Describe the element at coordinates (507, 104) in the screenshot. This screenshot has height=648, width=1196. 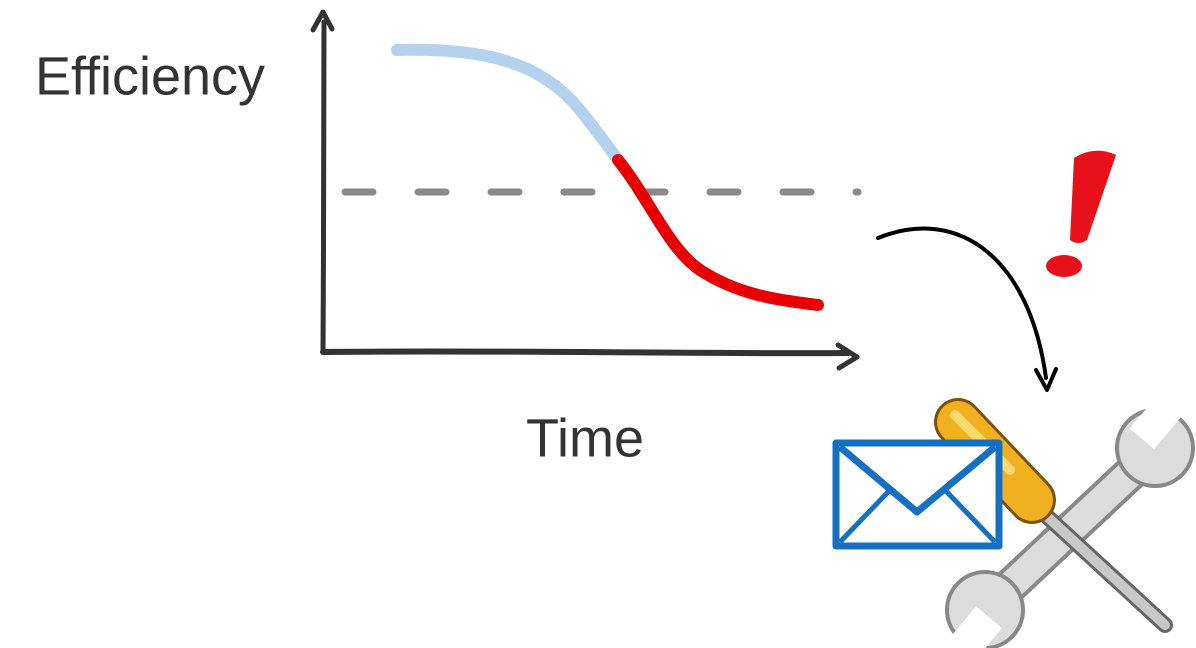
I see `curve-normal` at that location.